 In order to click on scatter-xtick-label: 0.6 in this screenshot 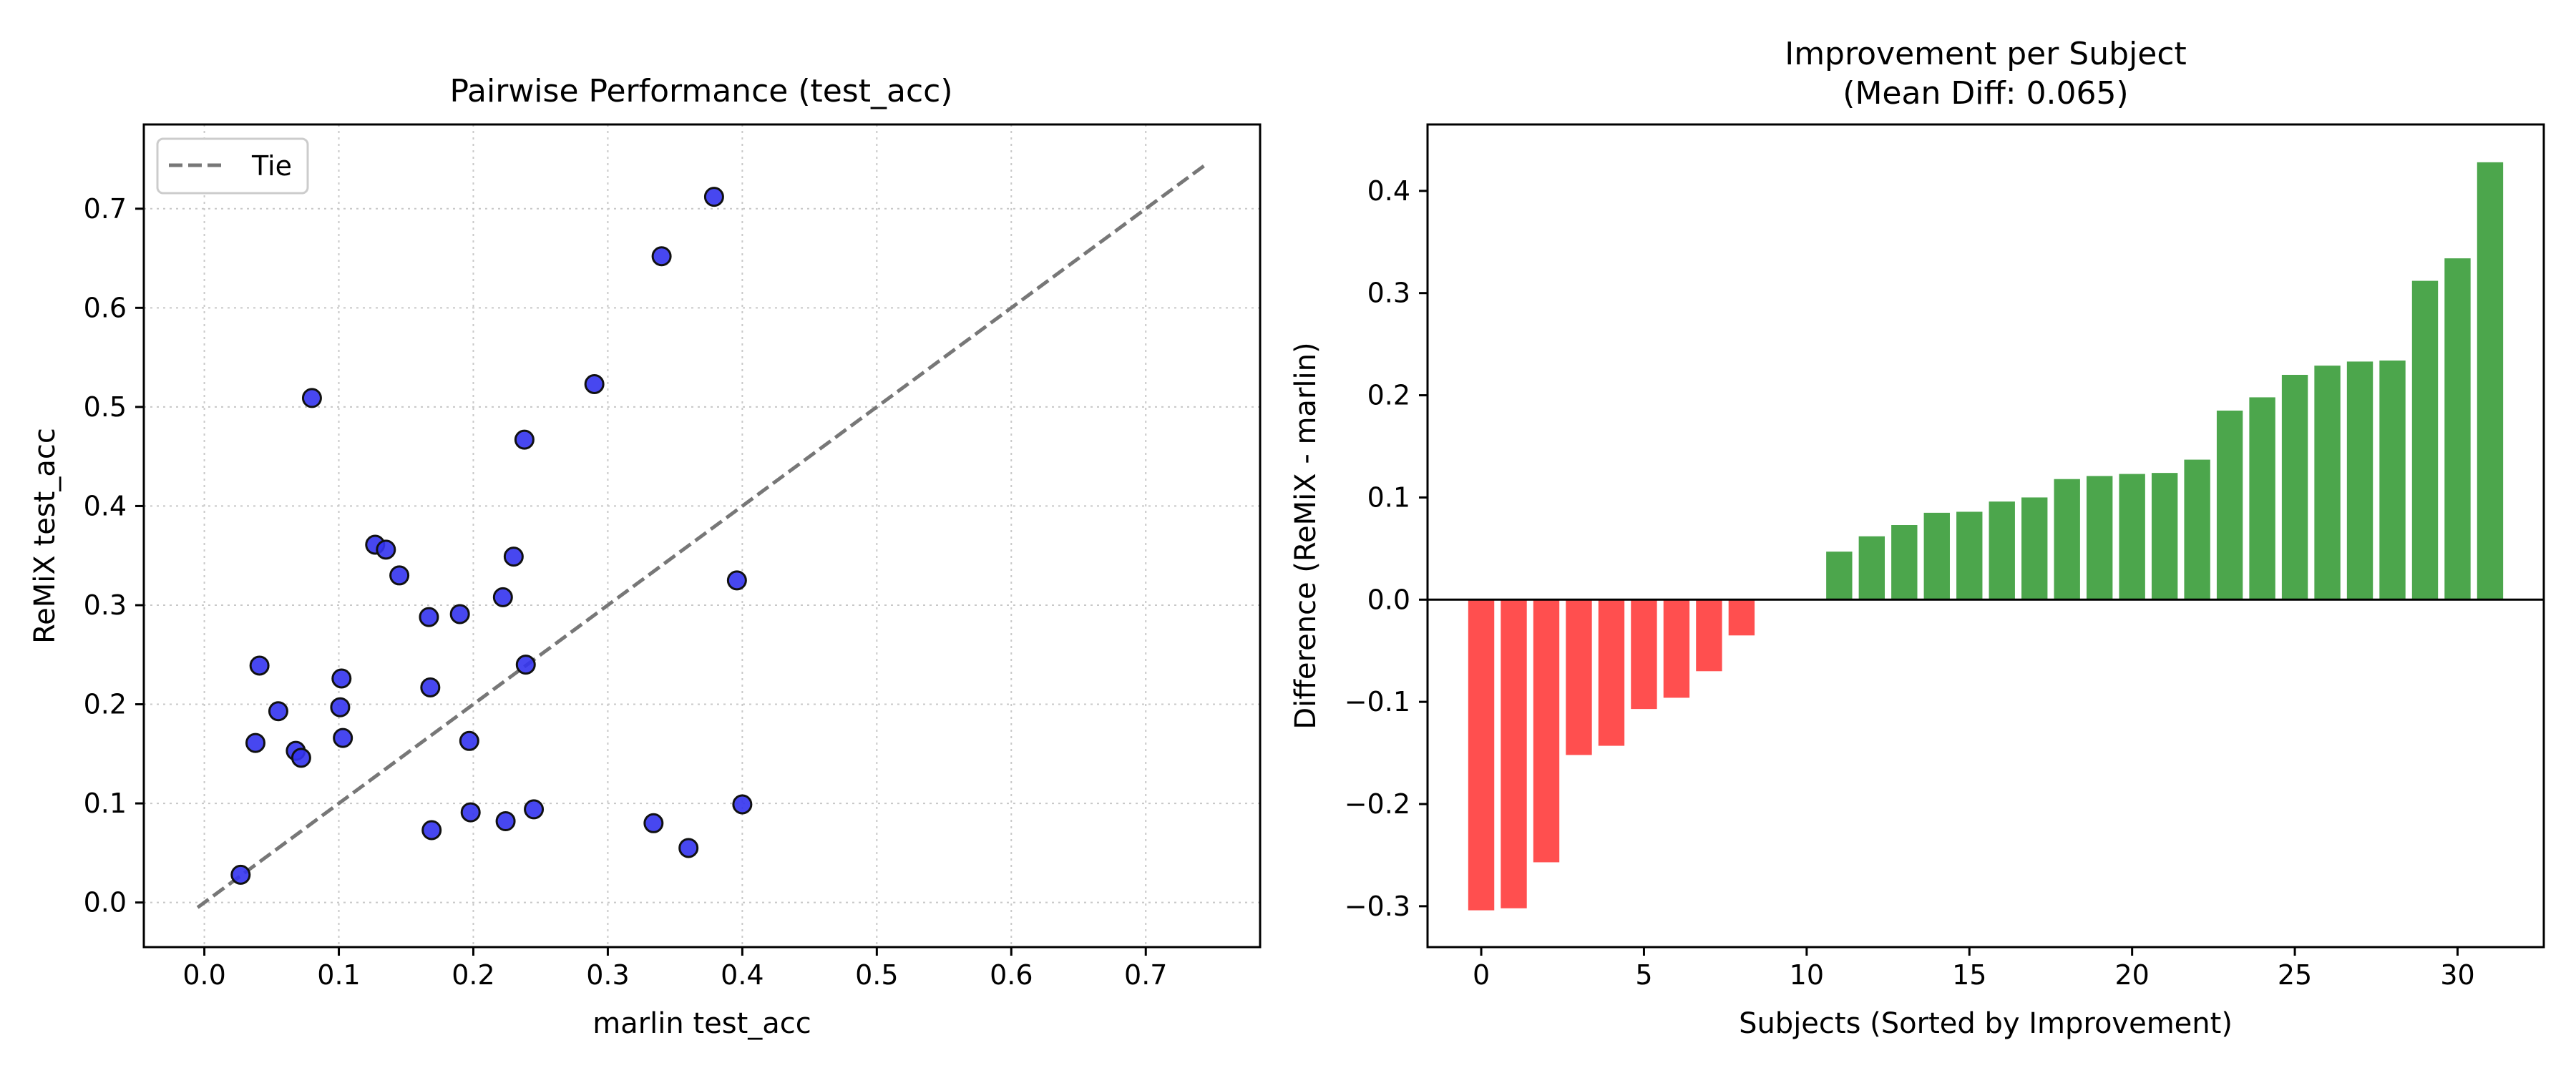, I will do `click(1011, 975)`.